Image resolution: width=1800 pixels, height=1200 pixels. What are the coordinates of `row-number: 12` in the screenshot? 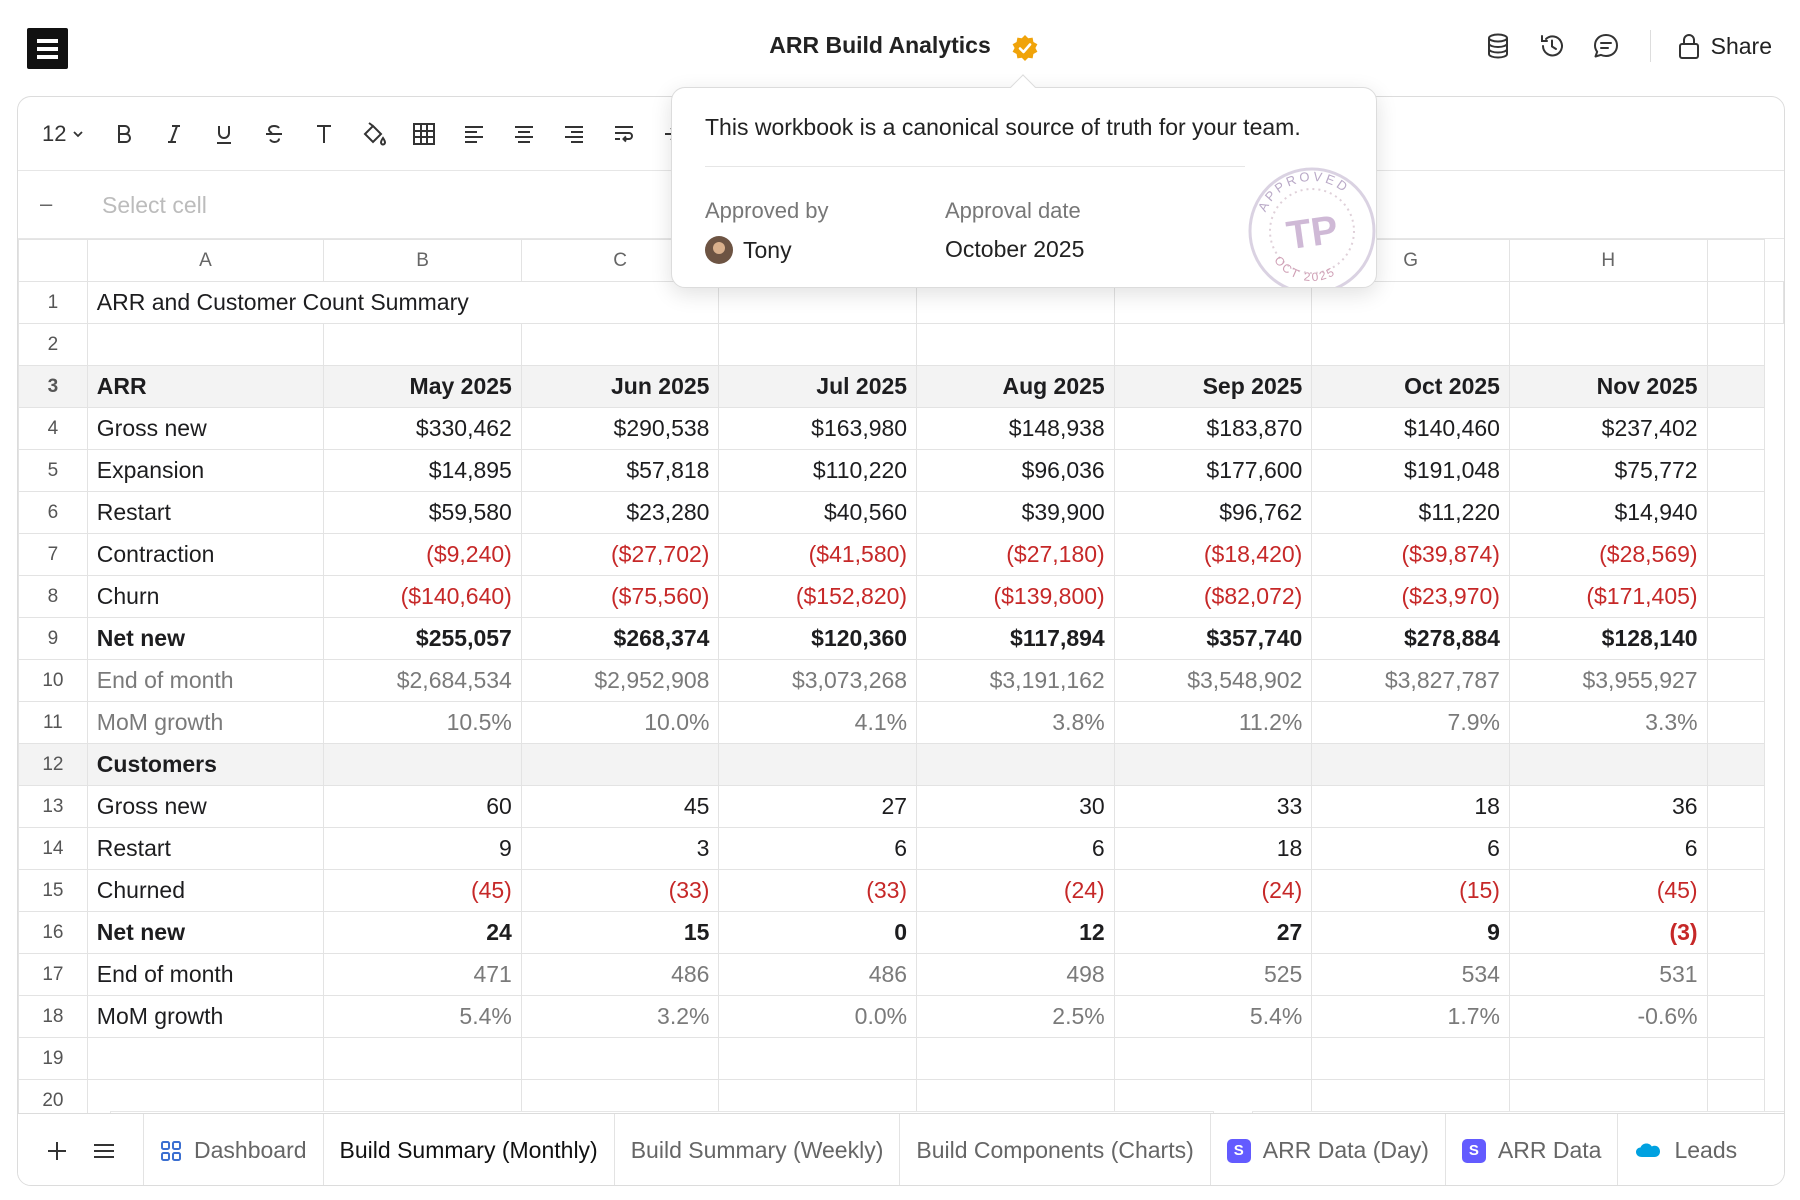 It's located at (53, 764).